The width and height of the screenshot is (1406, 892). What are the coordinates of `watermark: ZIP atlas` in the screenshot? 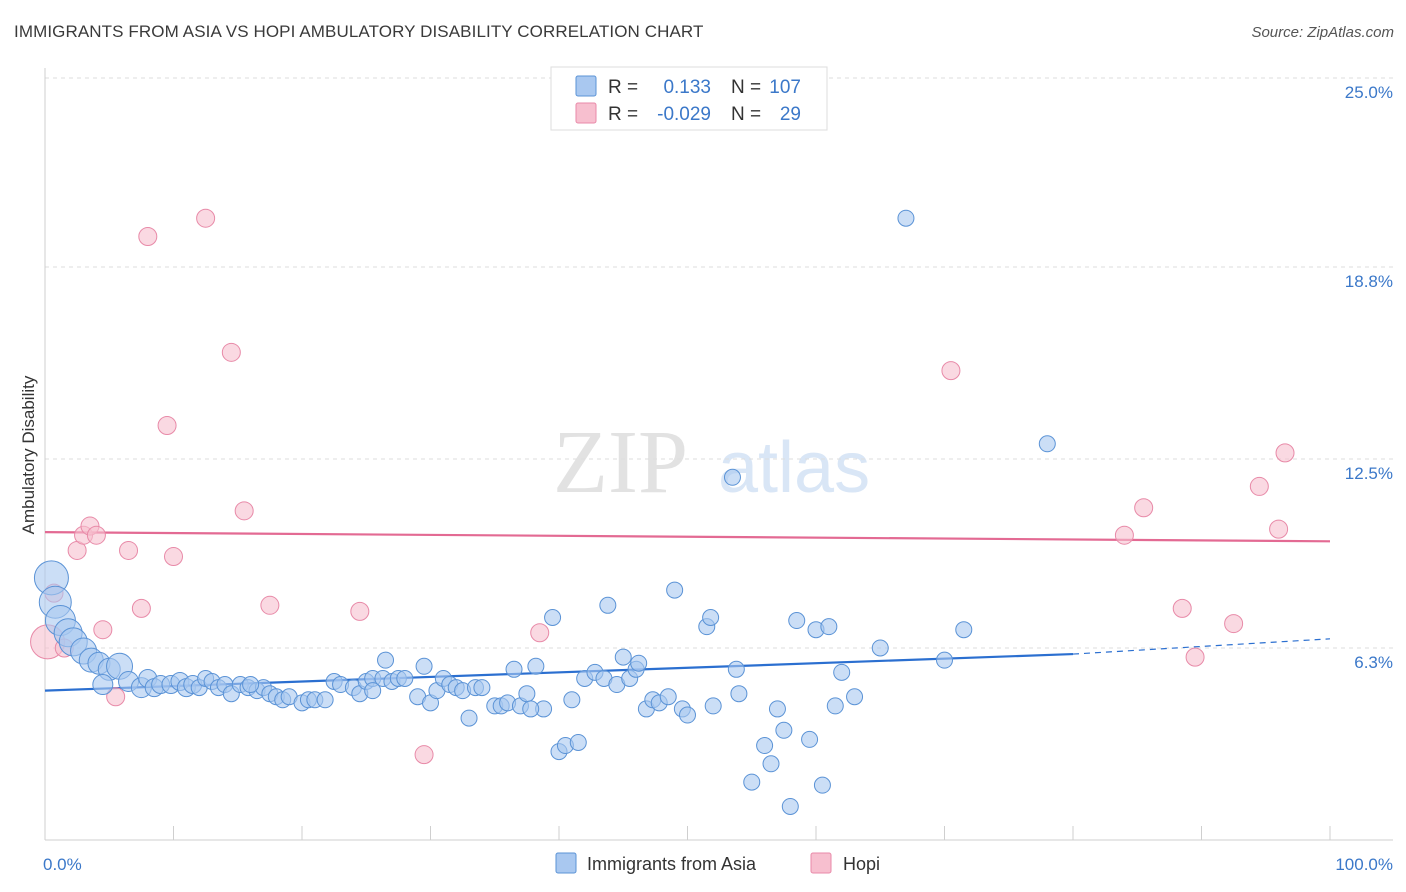 It's located at (711, 462).